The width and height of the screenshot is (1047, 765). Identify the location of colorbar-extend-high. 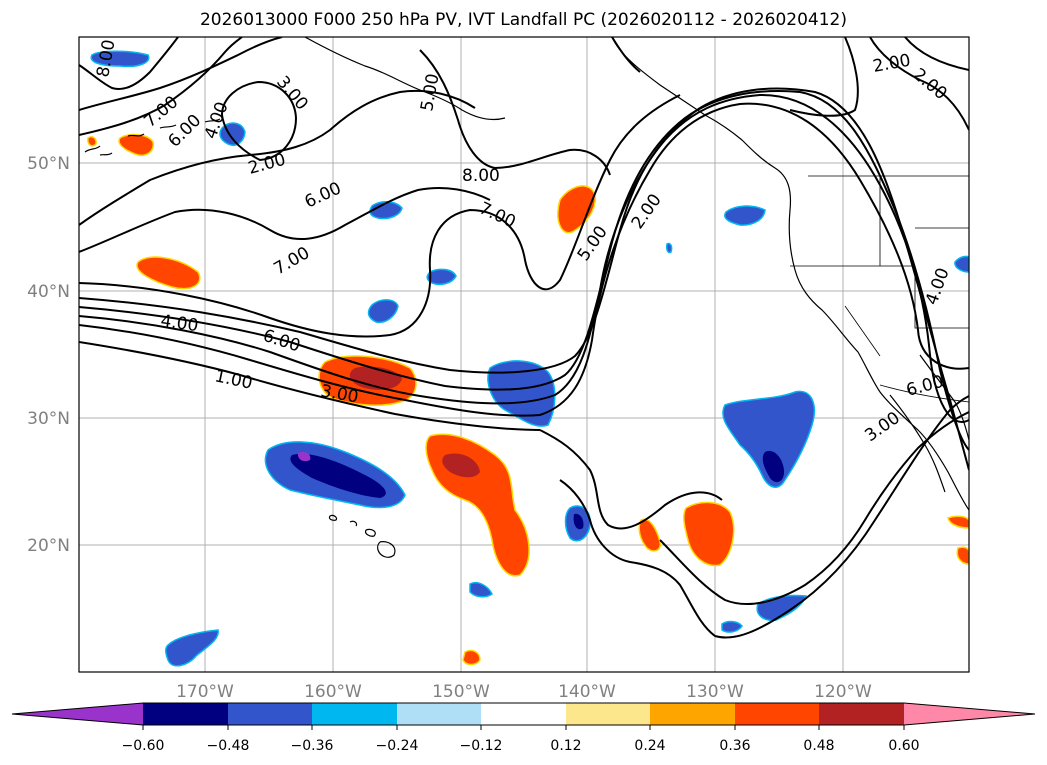
(969, 714).